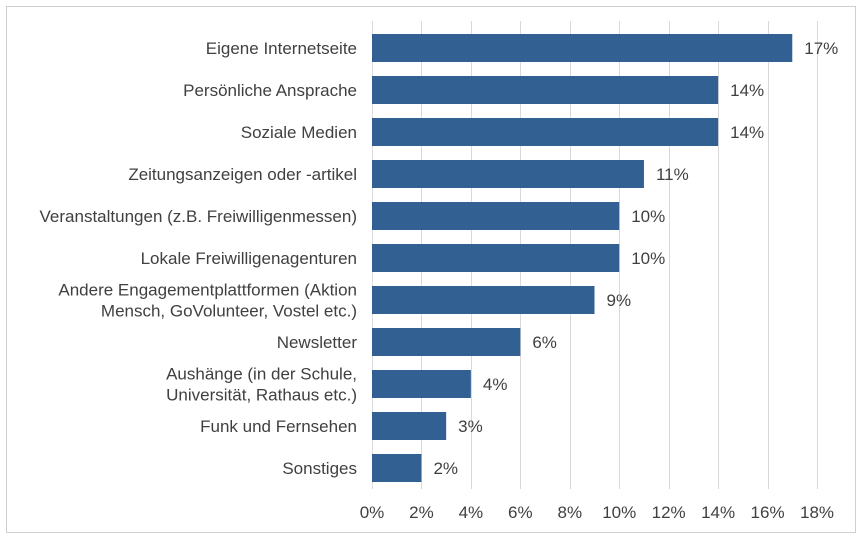 This screenshot has height=540, width=864. I want to click on data-label: 17%, so click(821, 48).